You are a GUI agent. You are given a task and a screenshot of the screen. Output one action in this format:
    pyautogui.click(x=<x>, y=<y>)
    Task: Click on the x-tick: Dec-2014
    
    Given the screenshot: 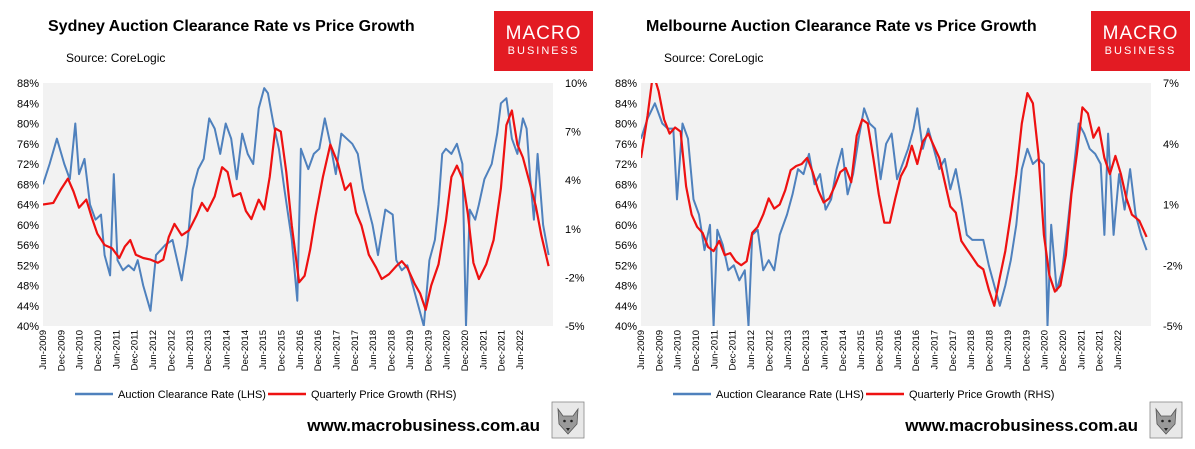 What is the action you would take?
    pyautogui.click(x=843, y=350)
    